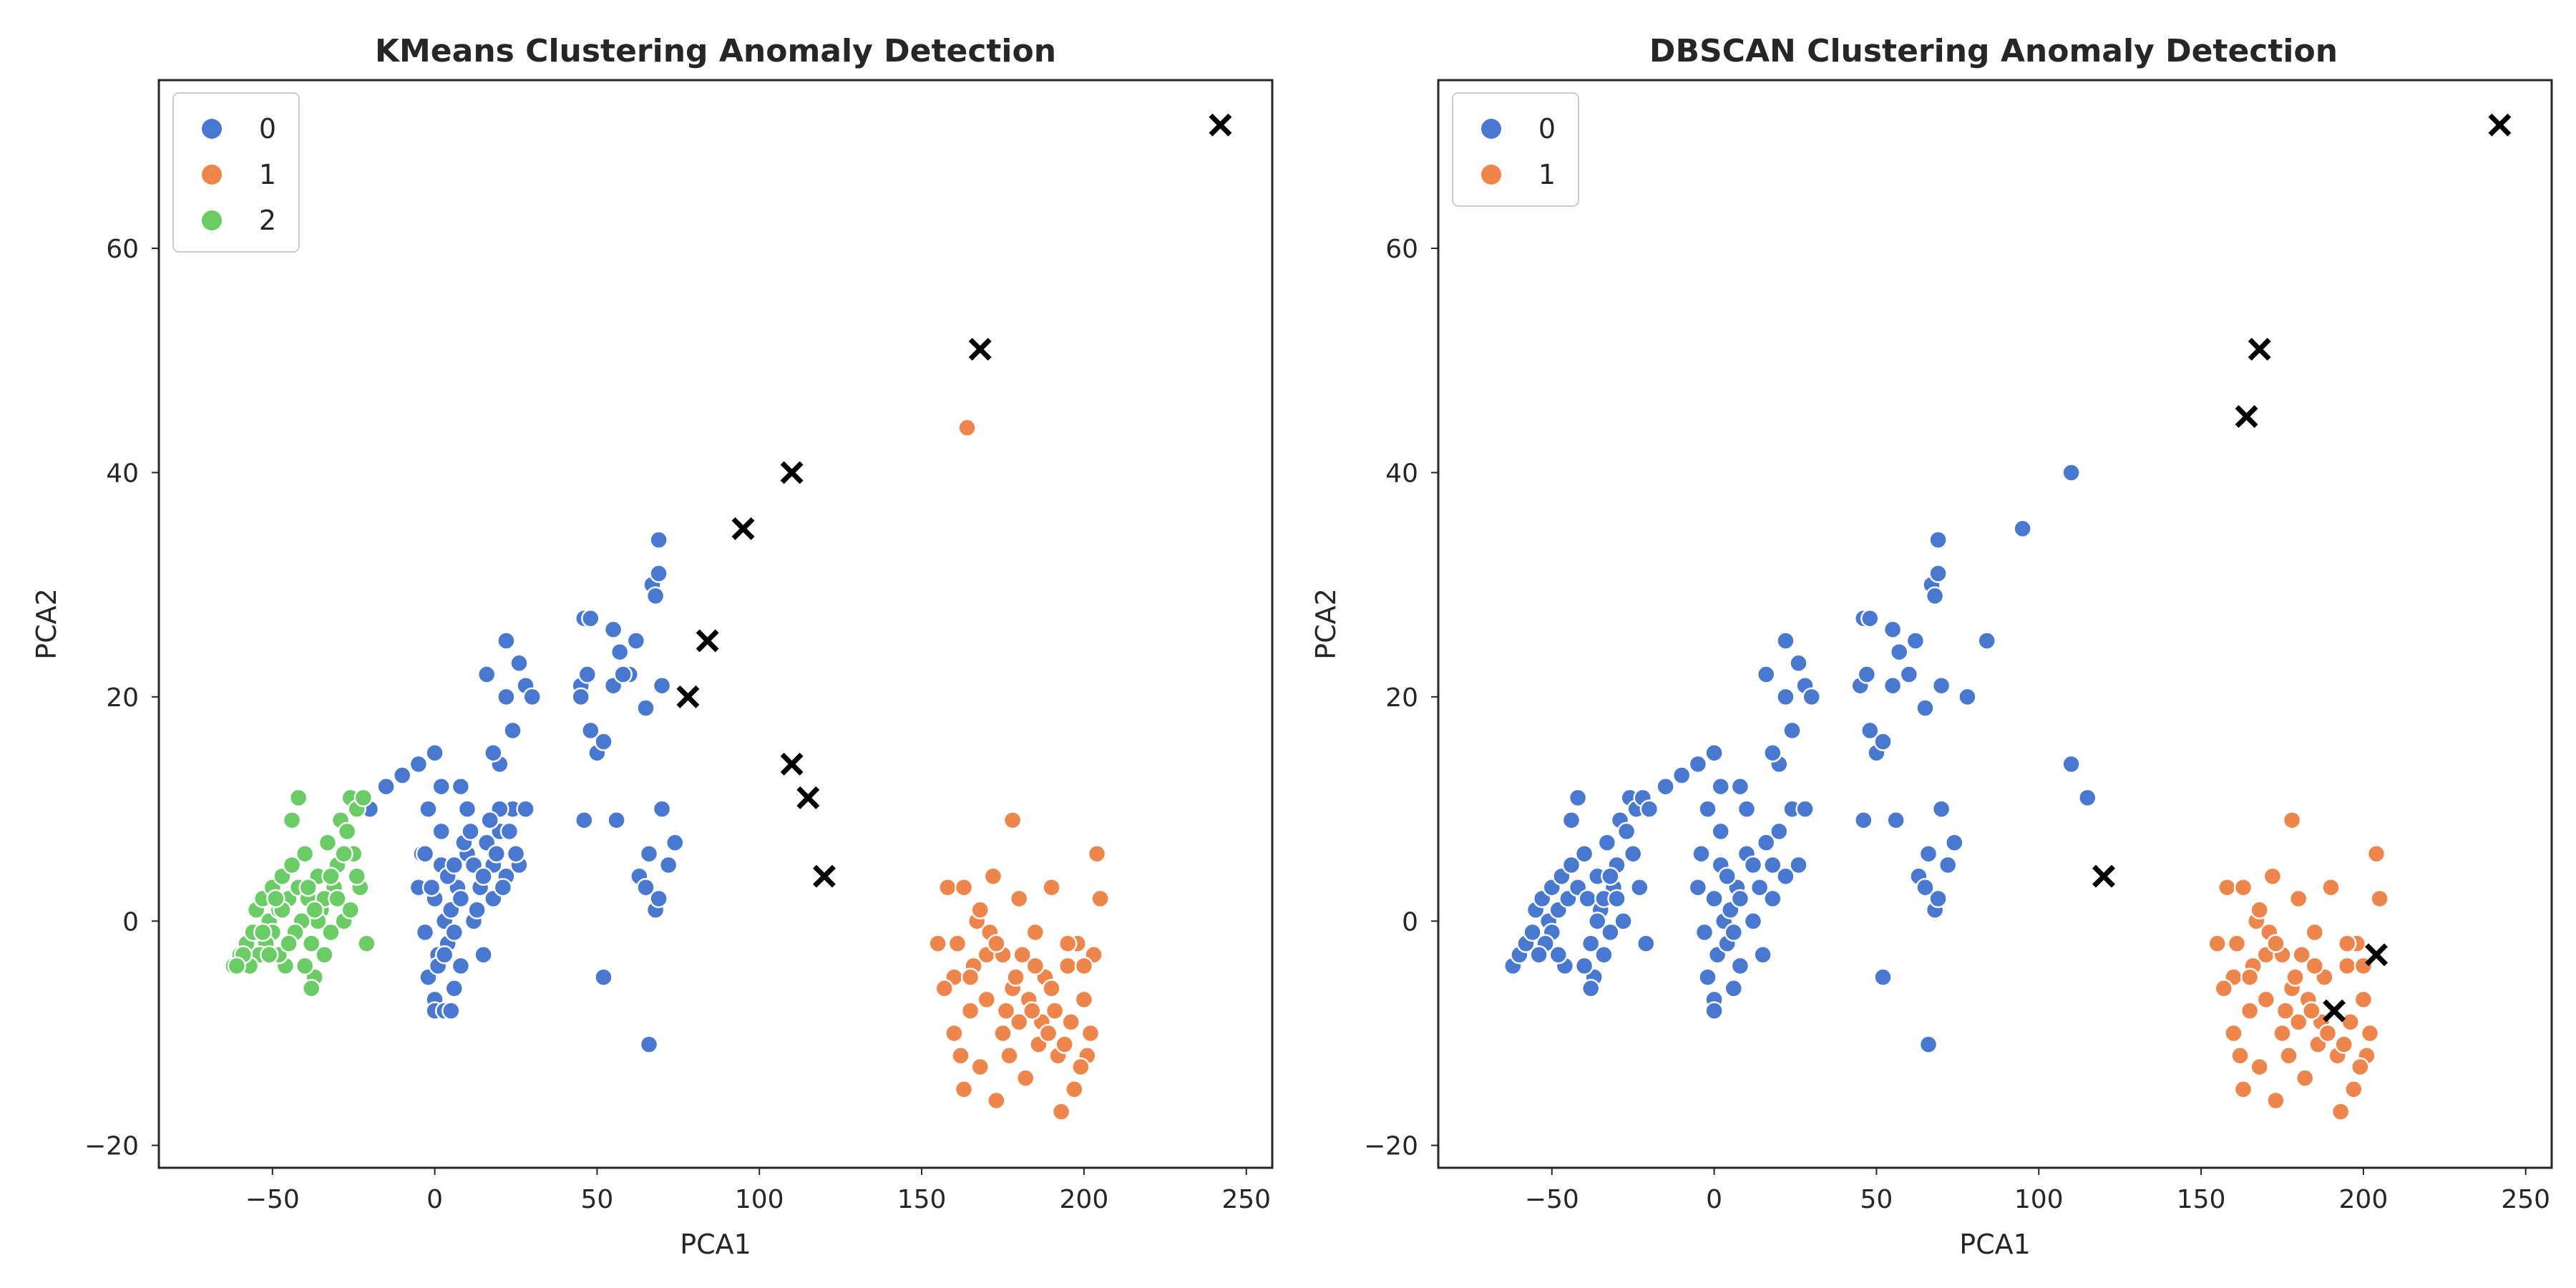  What do you see at coordinates (272, 1199) in the screenshot?
I see `x-tick-label: −50` at bounding box center [272, 1199].